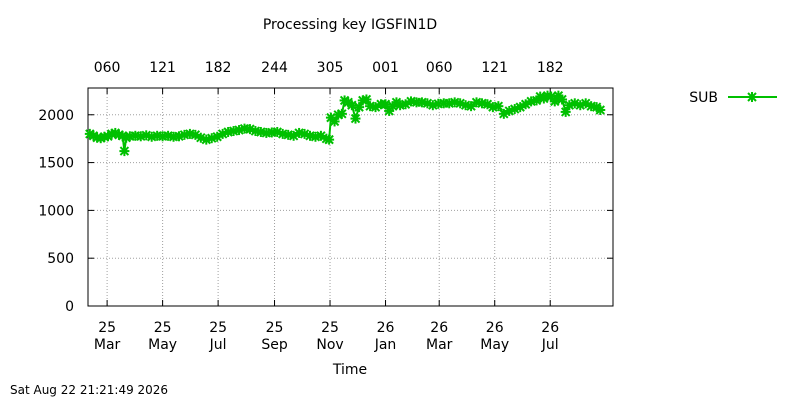 The height and width of the screenshot is (400, 800). I want to click on top-tick-label: 244, so click(274, 68).